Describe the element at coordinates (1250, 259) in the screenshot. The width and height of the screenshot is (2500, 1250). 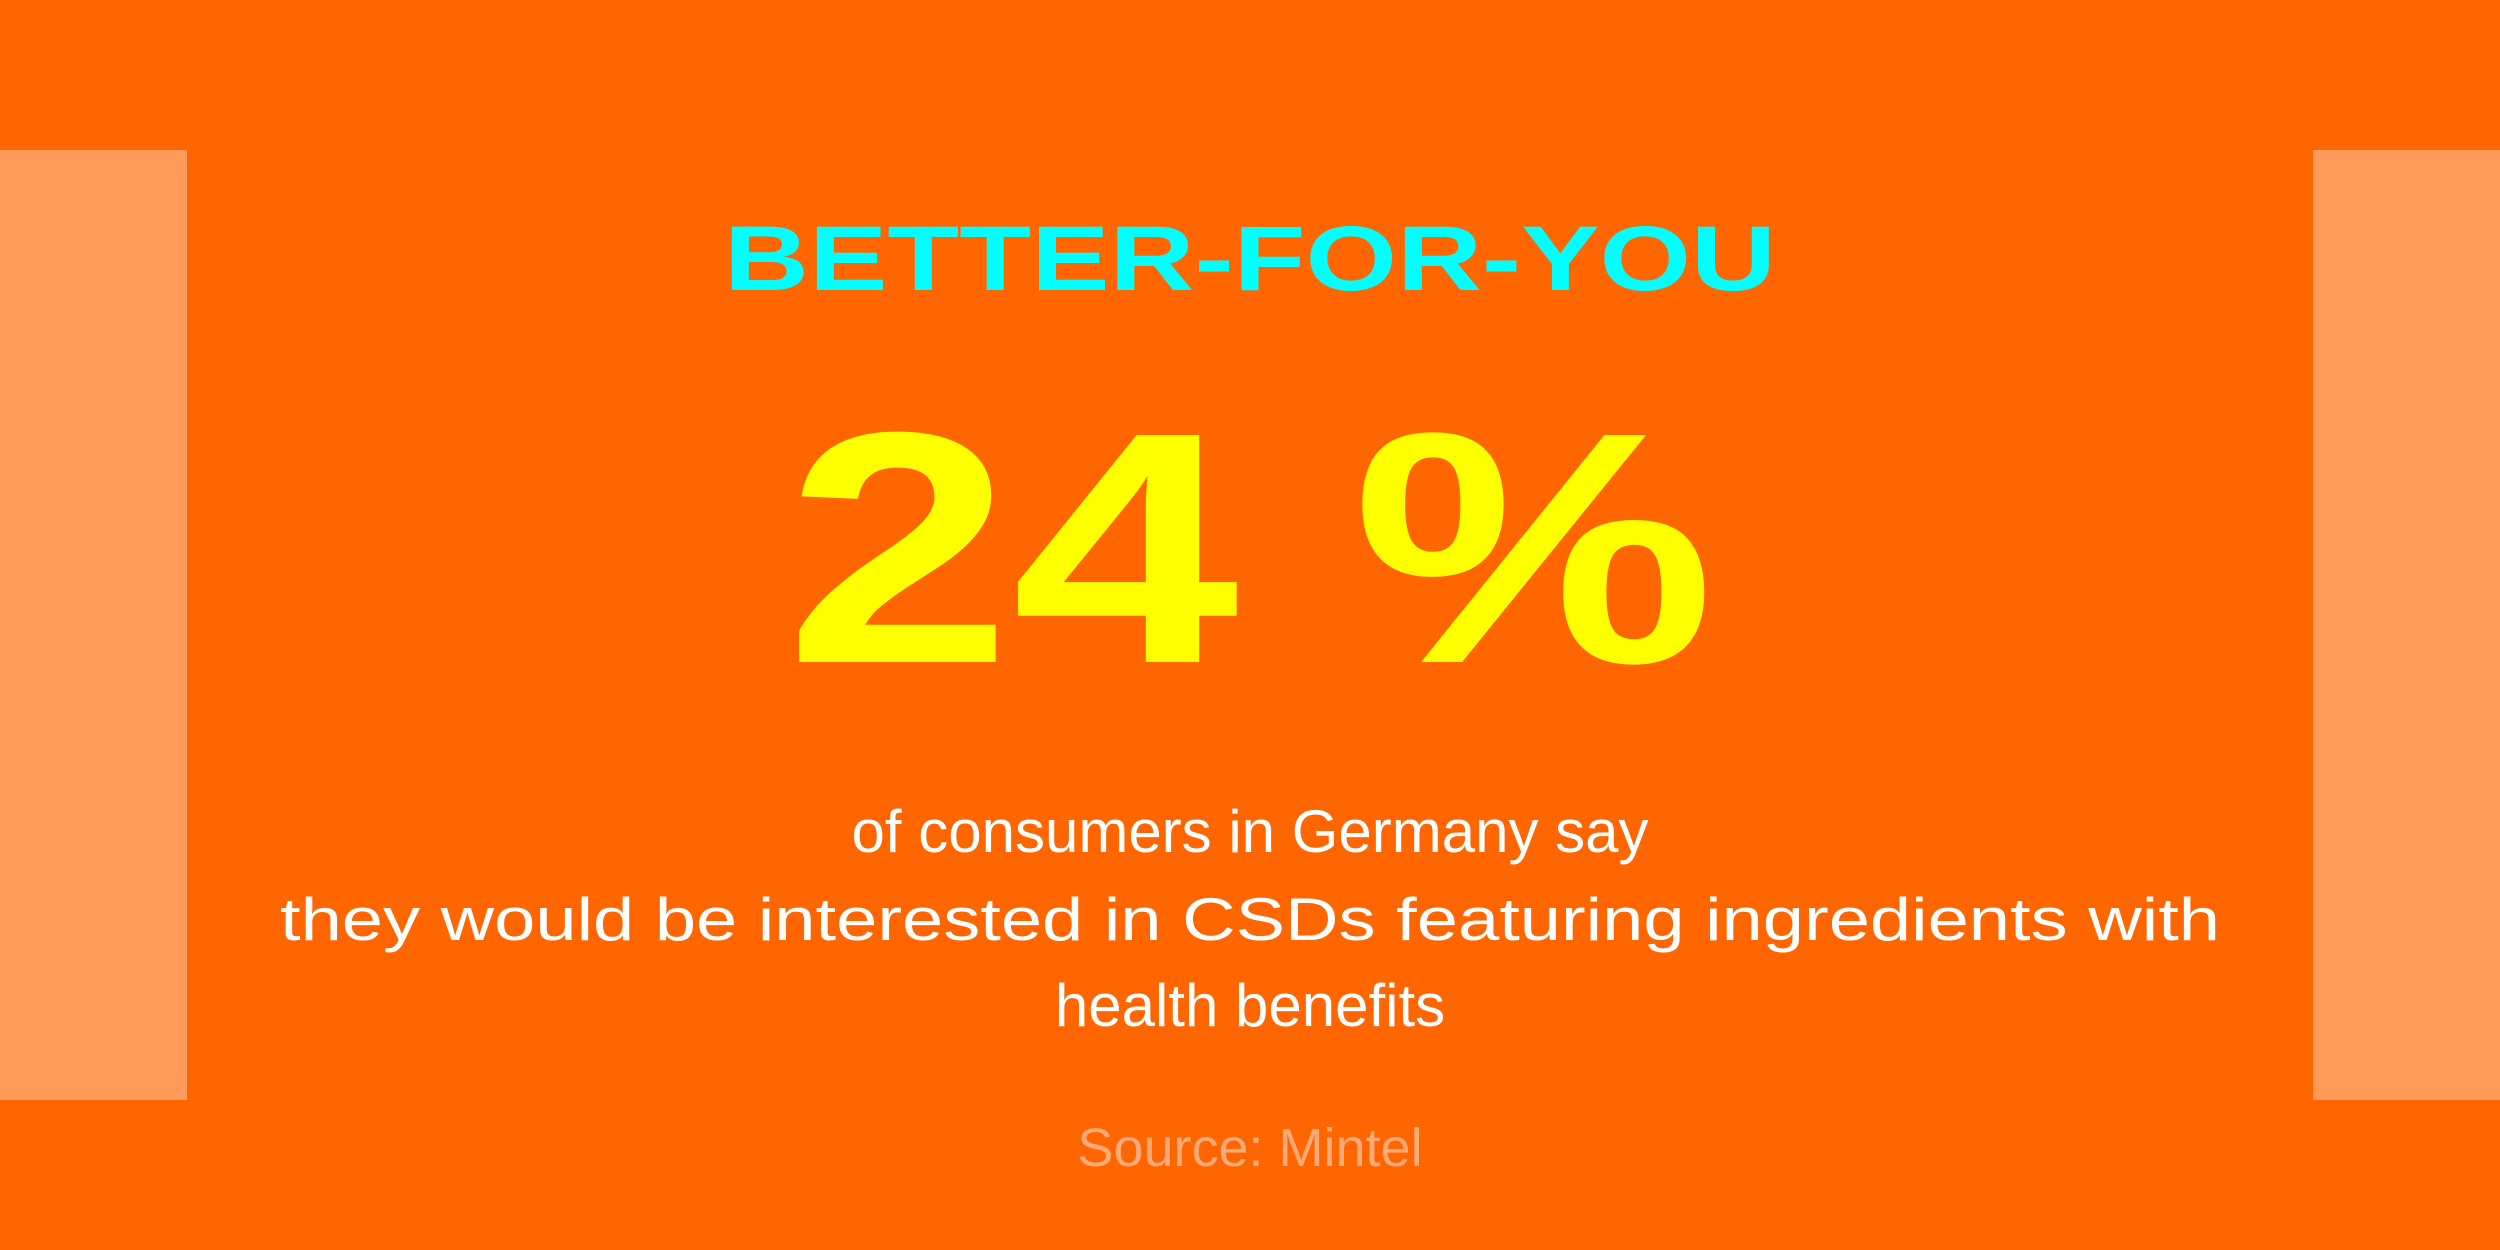
I see `title: BETTER-FOR-YOU` at that location.